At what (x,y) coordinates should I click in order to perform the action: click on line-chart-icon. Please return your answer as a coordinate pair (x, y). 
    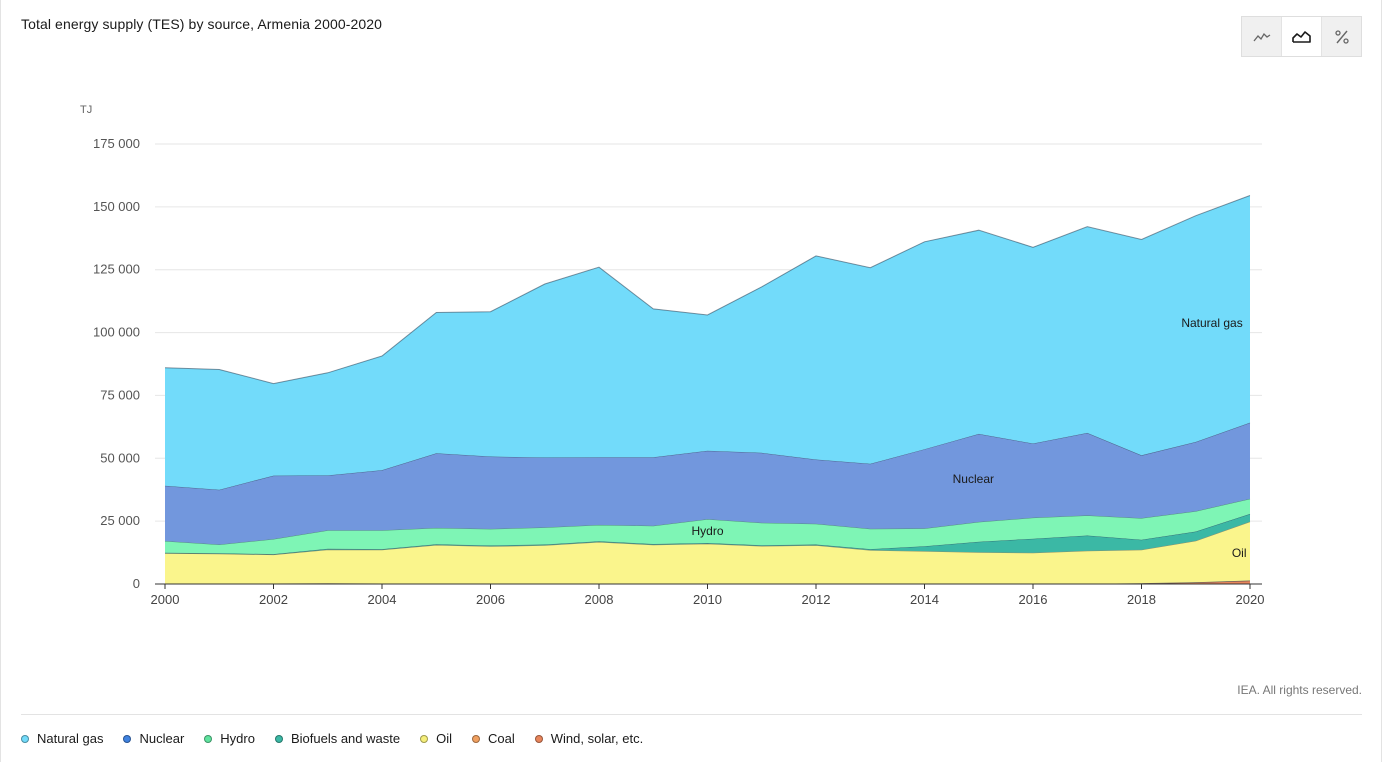
    Looking at the image, I should click on (1261, 36).